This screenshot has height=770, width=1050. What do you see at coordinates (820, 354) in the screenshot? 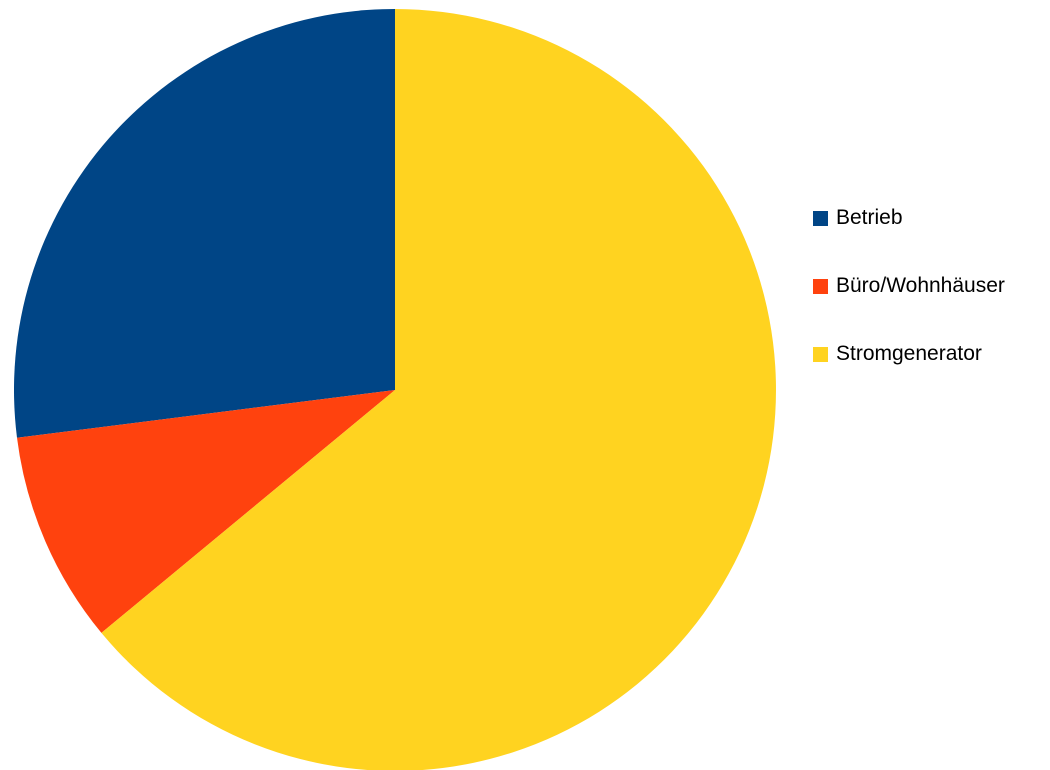
I see `legend-swatch-stromgenerator` at bounding box center [820, 354].